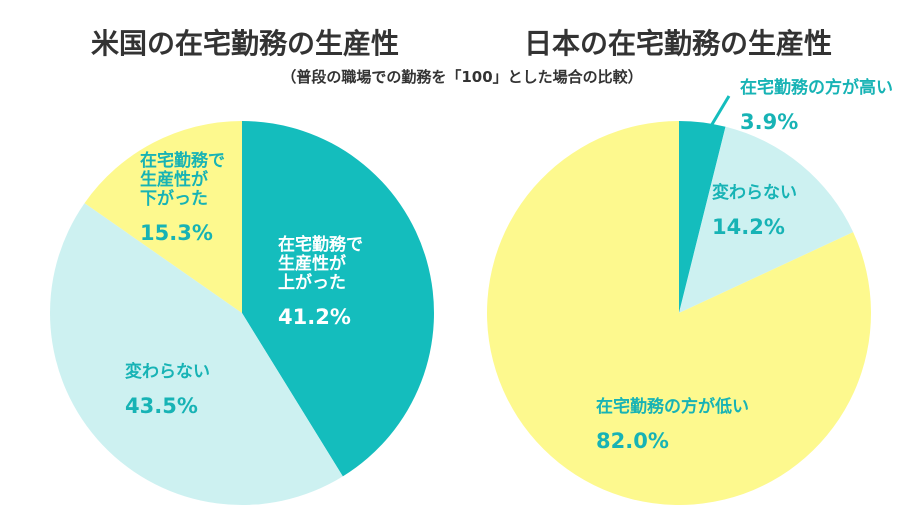  I want to click on us-slice-3-label: 在宅勤務で, so click(182, 160).